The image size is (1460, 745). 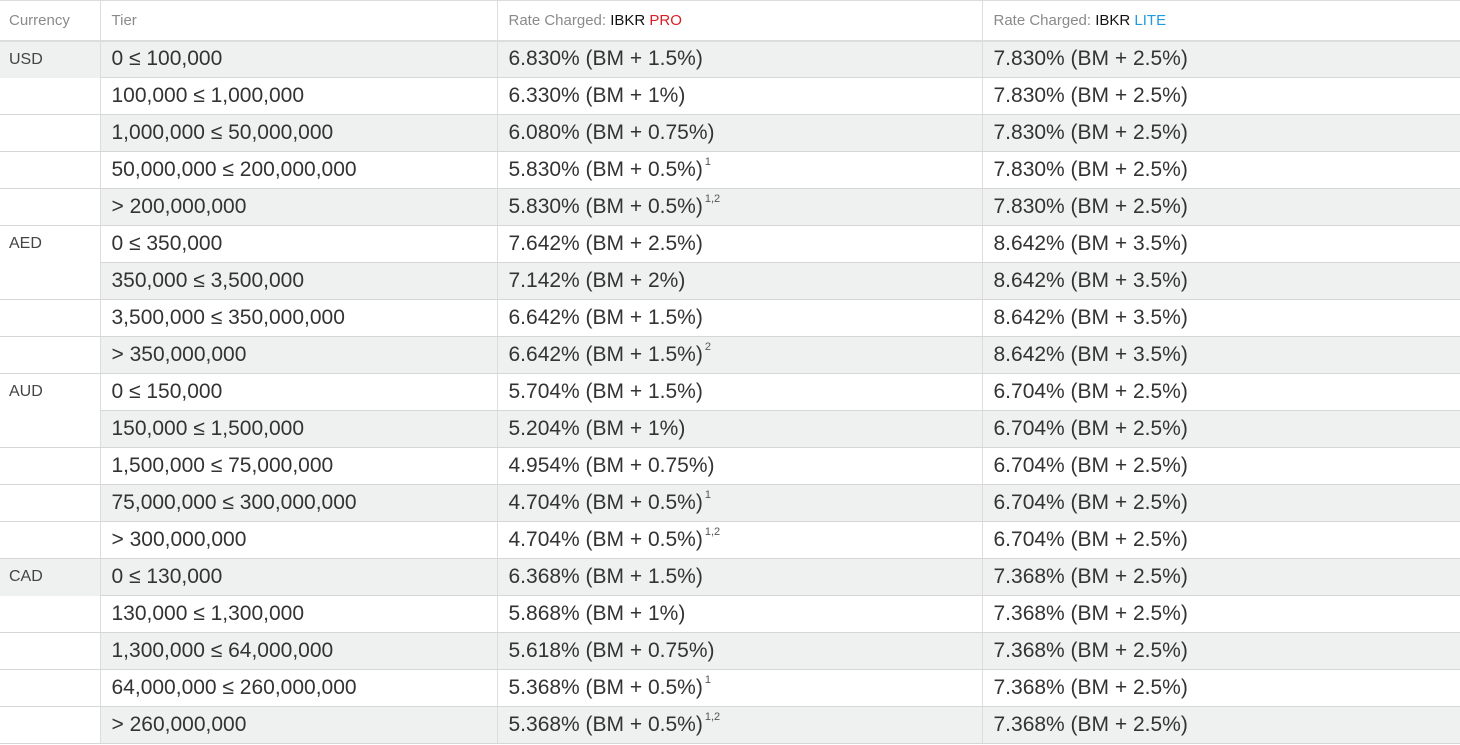 What do you see at coordinates (299, 281) in the screenshot?
I see `tier-cell: 350,000 ≤ 3,500,000` at bounding box center [299, 281].